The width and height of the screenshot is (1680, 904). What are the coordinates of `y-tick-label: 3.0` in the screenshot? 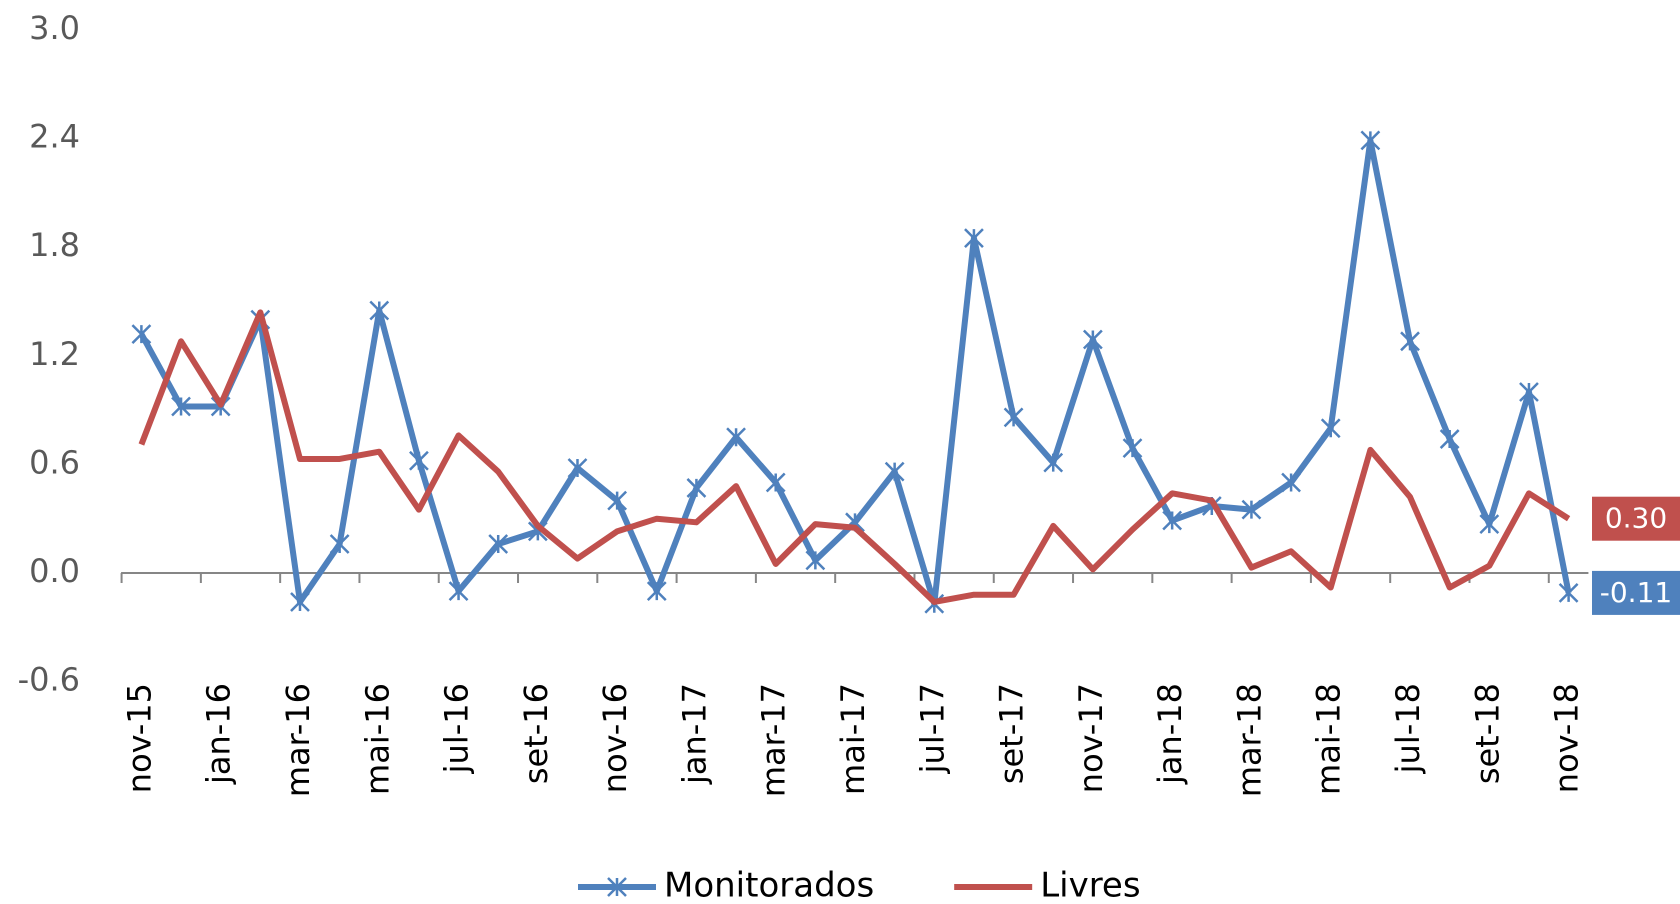 It's located at (54, 28).